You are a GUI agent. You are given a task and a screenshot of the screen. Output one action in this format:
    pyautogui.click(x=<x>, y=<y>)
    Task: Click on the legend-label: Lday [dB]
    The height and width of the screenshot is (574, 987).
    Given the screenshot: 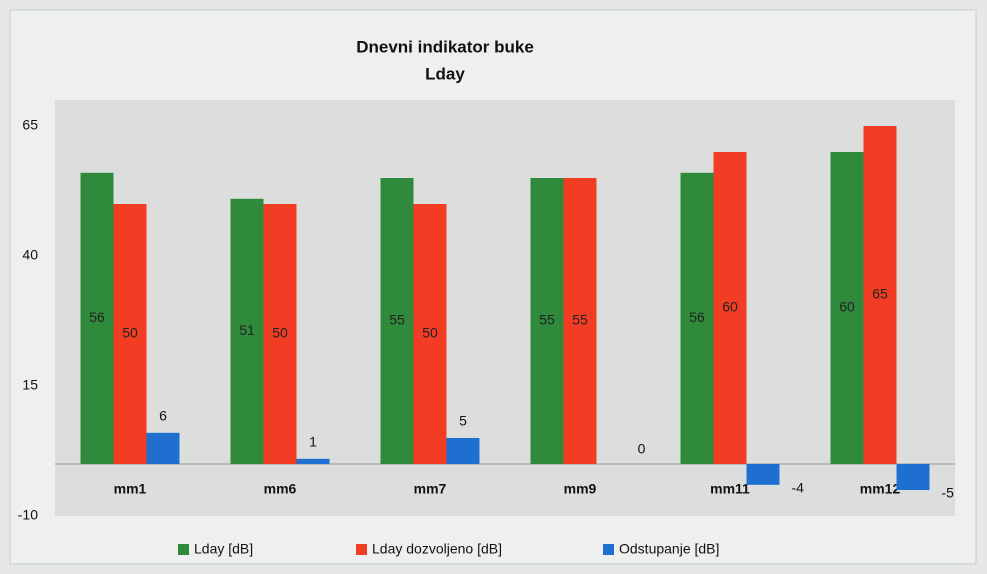 What is the action you would take?
    pyautogui.click(x=223, y=549)
    